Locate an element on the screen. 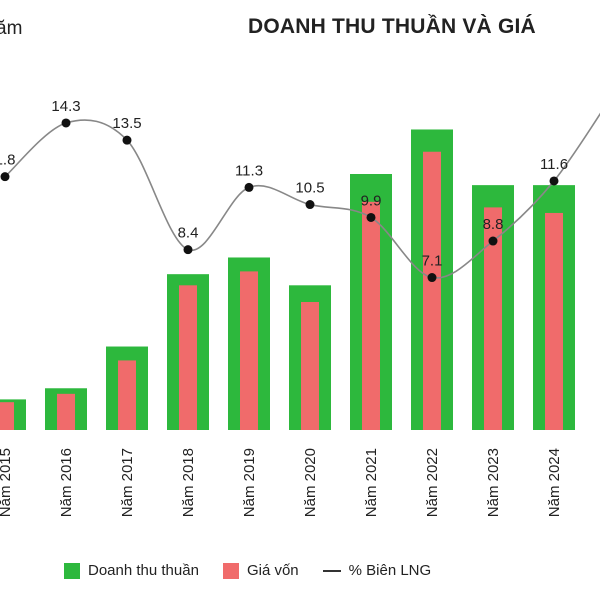  x-tick-label-6: Năm 2021 is located at coordinates (371, 482).